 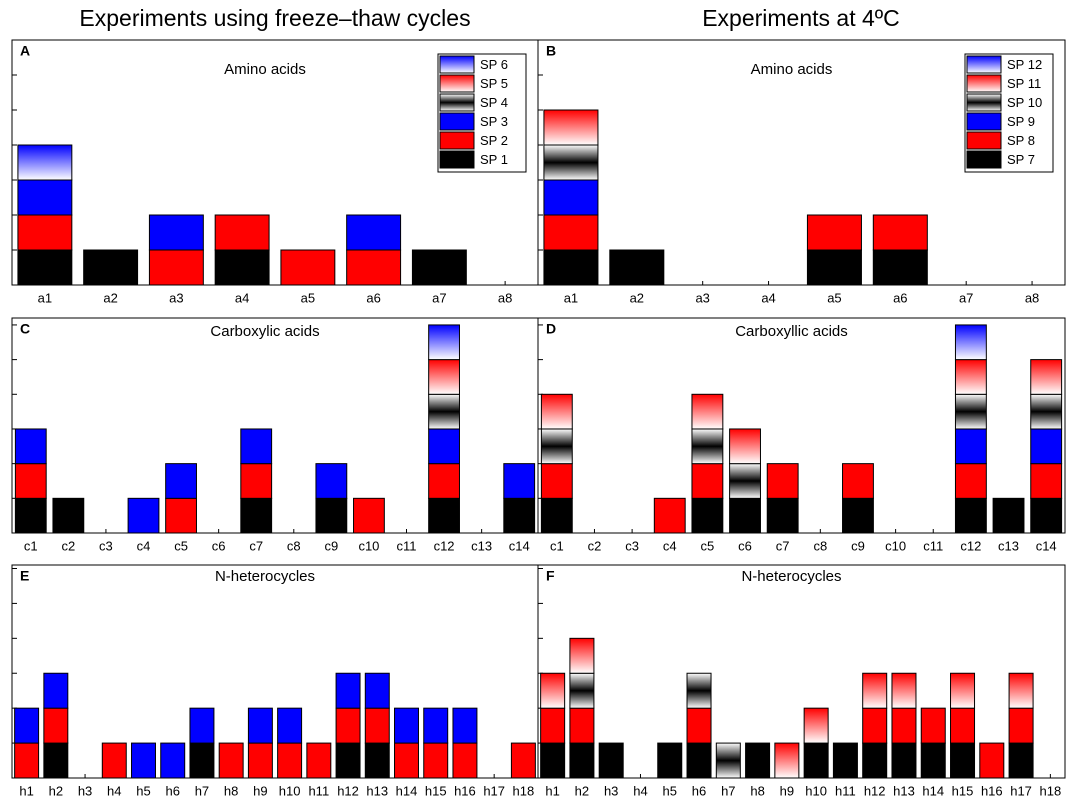 What do you see at coordinates (45, 297) in the screenshot?
I see `x-tick-label: a1` at bounding box center [45, 297].